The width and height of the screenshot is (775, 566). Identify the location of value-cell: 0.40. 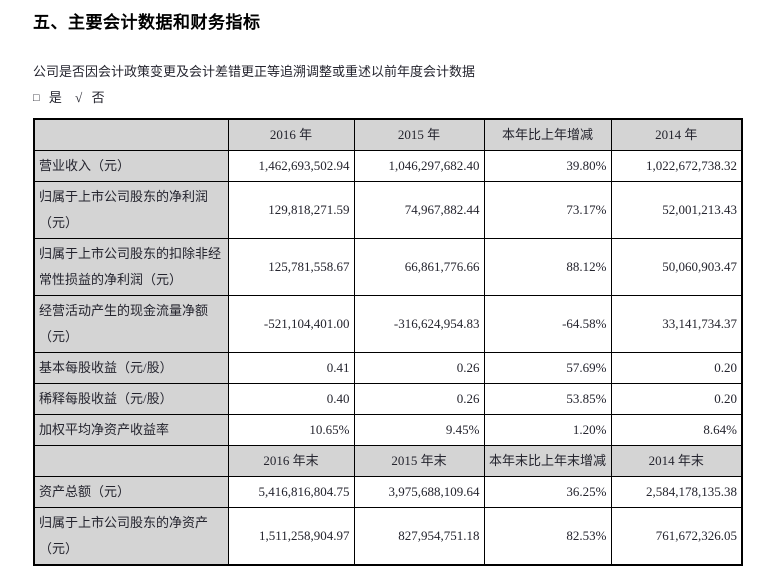
(291, 399).